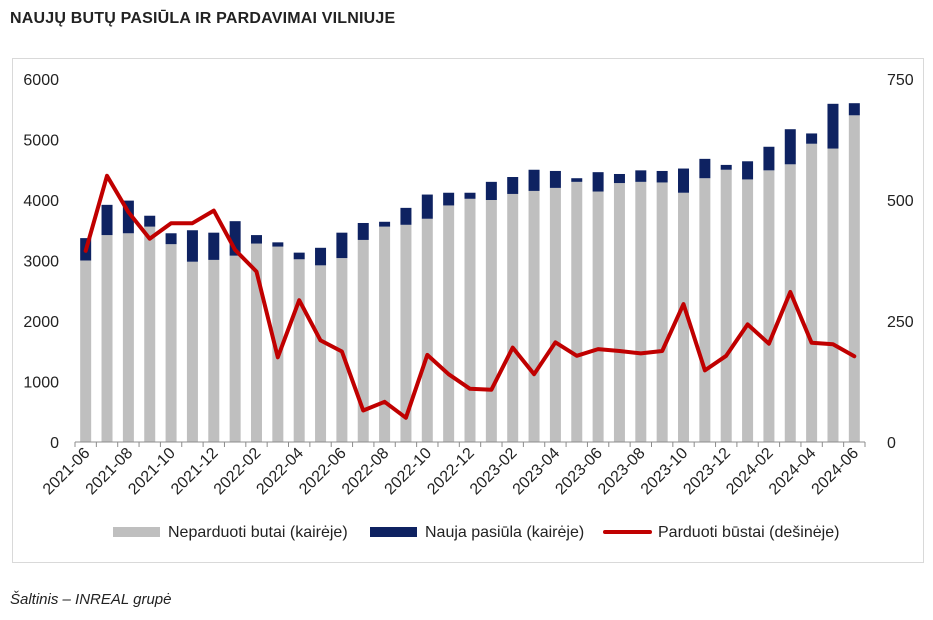 The image size is (933, 620). I want to click on y-left-tick-label: 5000, so click(41, 141).